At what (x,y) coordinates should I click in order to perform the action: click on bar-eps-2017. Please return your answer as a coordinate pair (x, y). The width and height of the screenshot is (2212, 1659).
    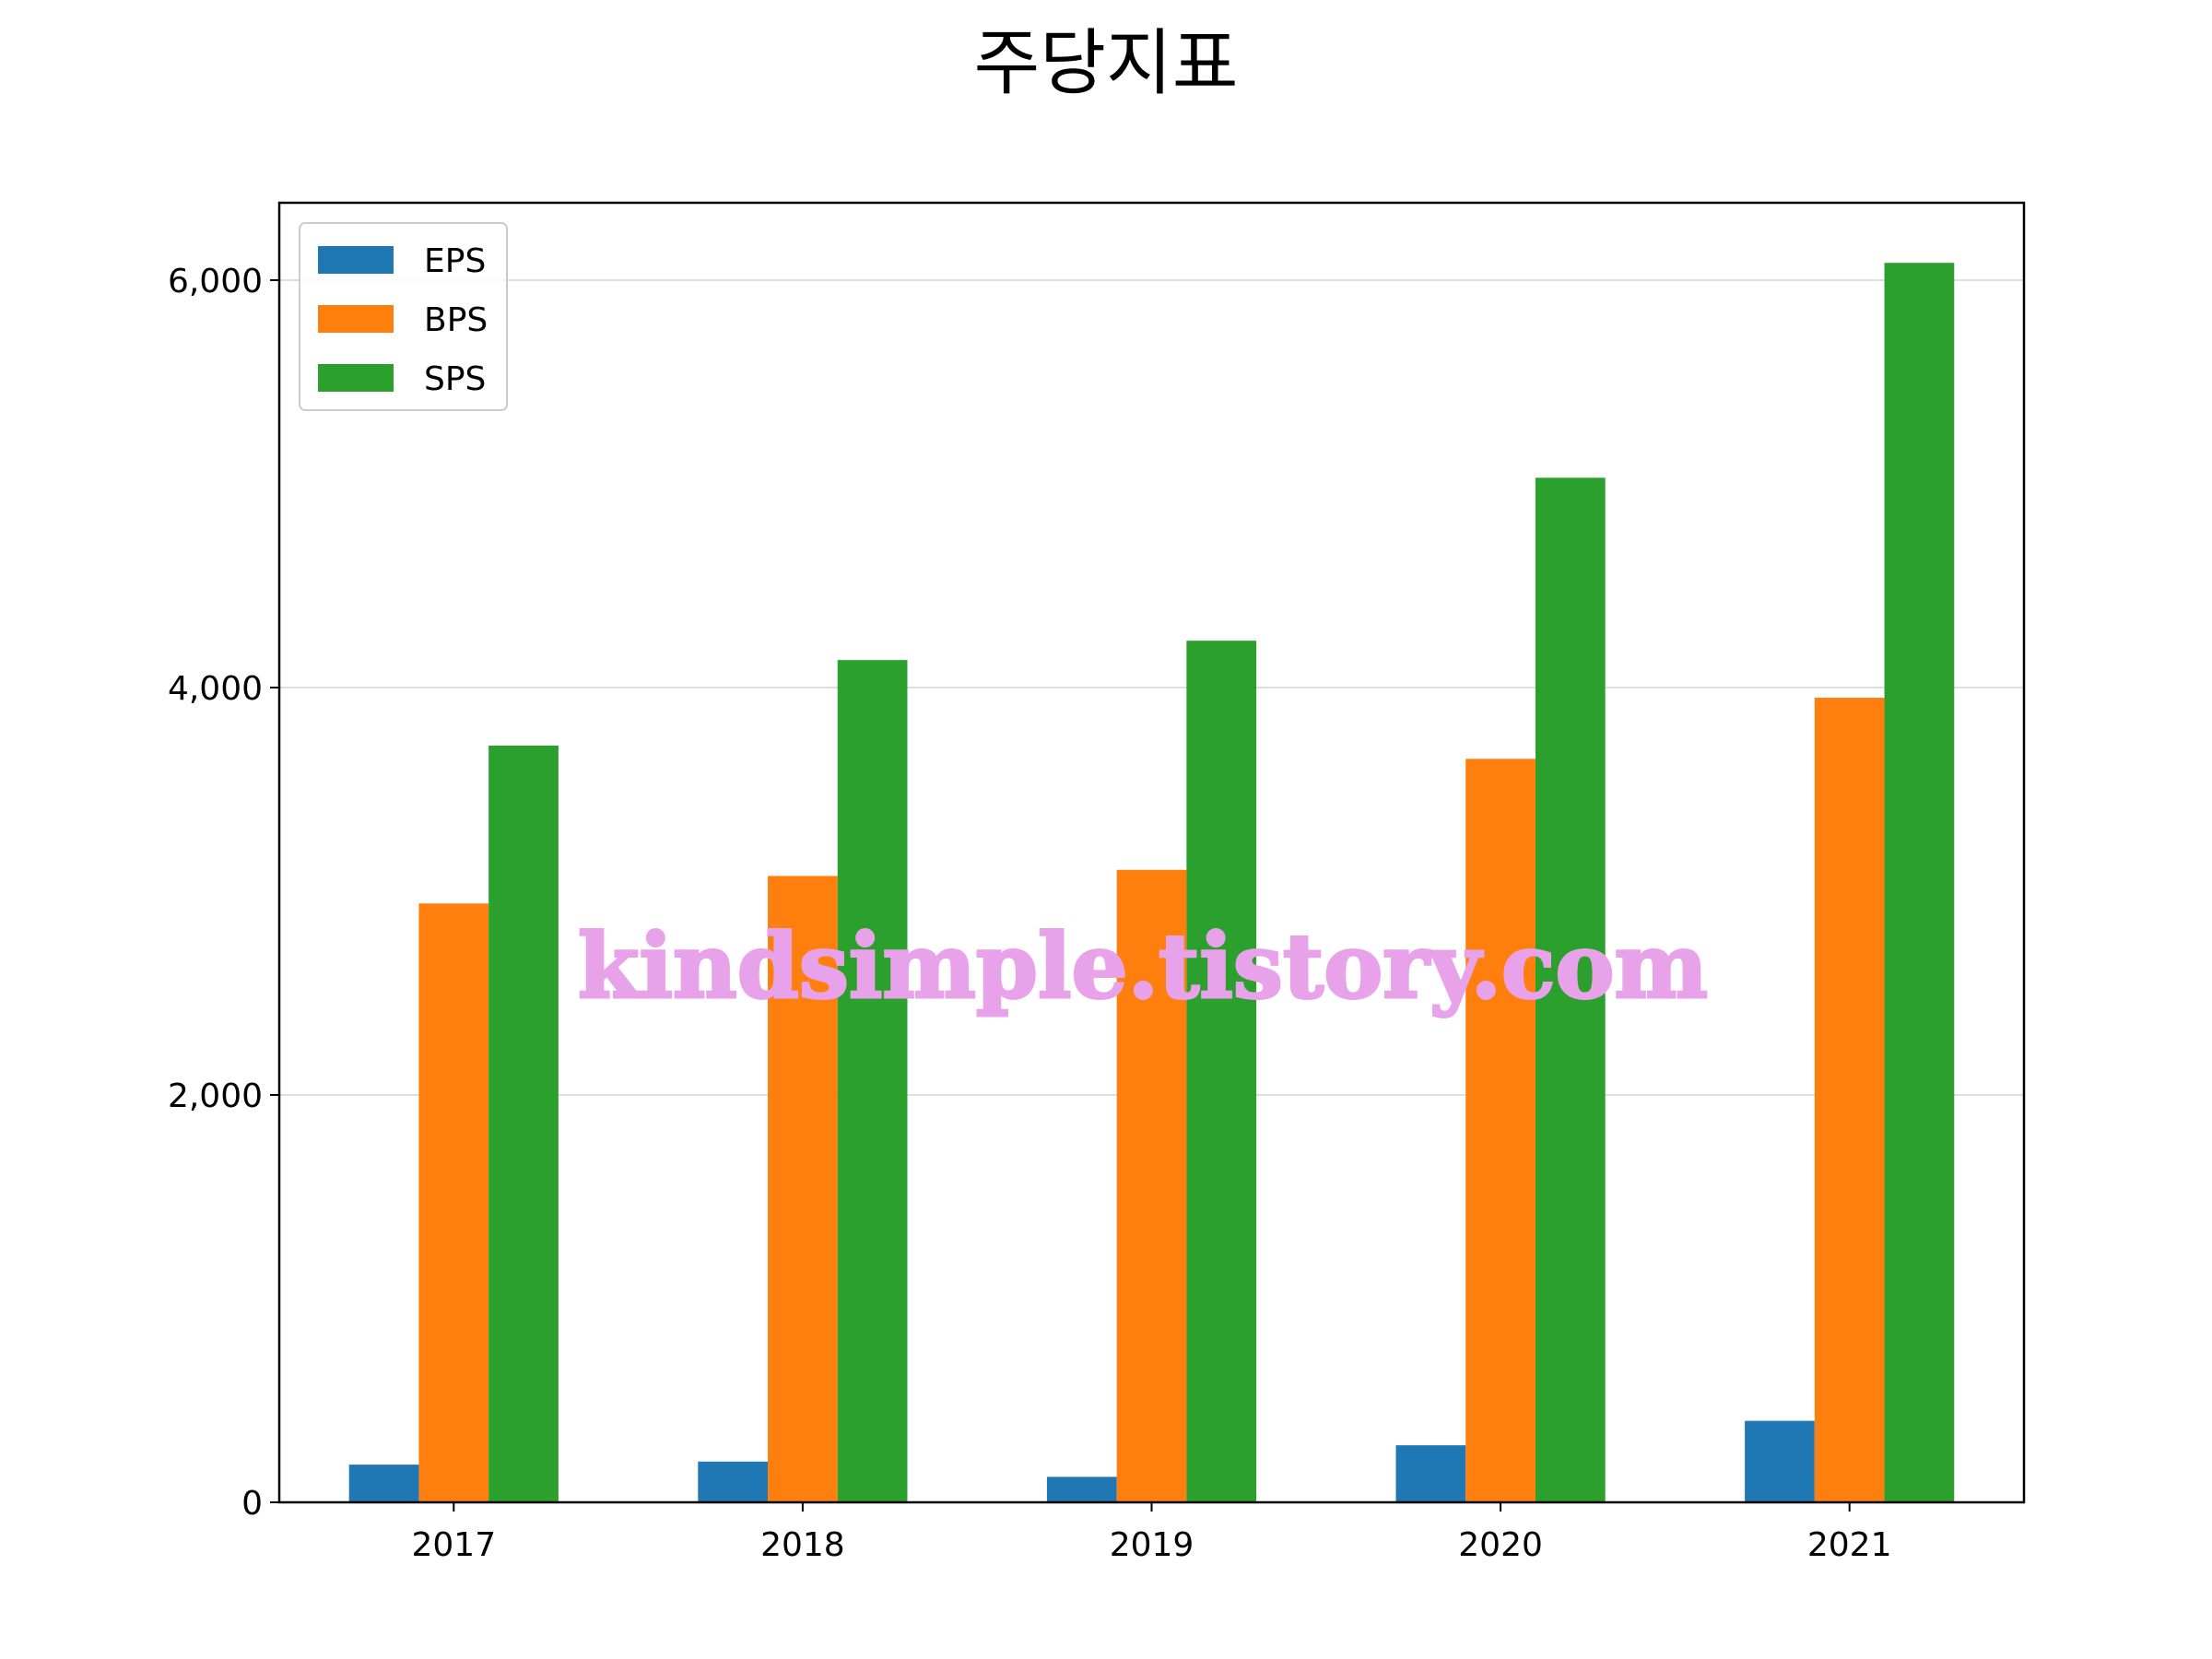
    Looking at the image, I should click on (383, 1483).